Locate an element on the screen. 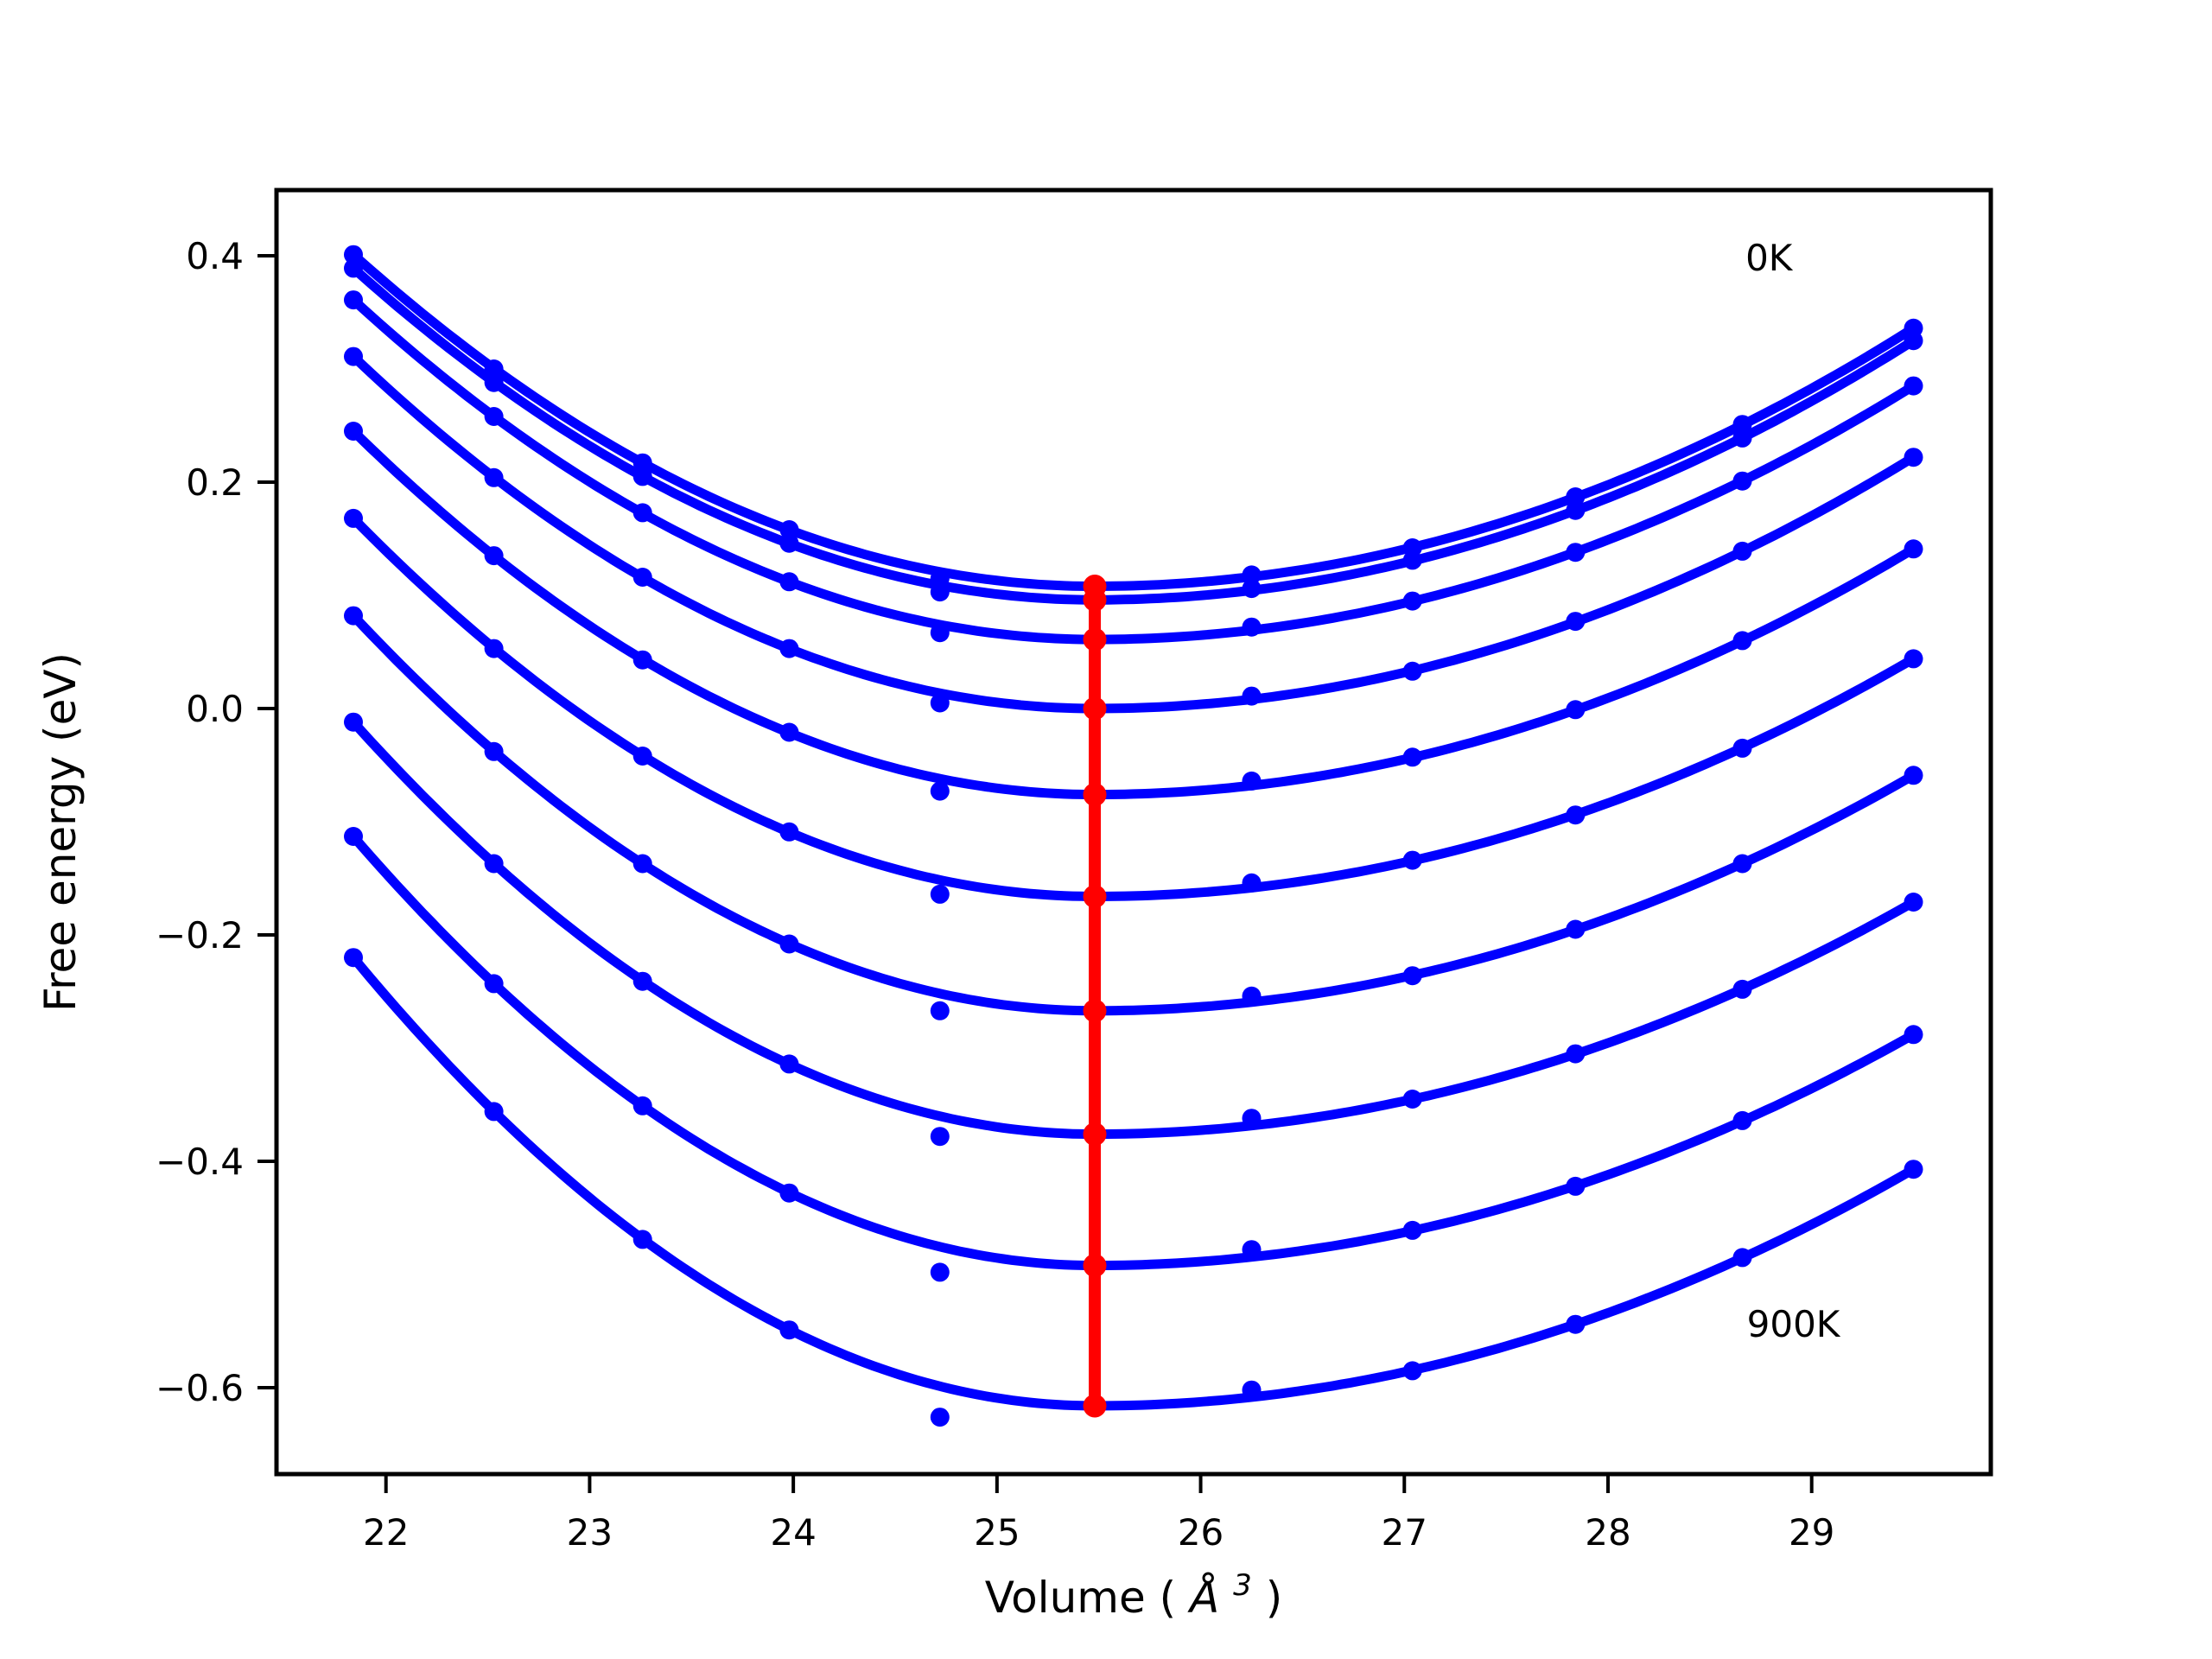 This screenshot has width=2212, height=1659. annotation-0K: 0K is located at coordinates (1769, 258).